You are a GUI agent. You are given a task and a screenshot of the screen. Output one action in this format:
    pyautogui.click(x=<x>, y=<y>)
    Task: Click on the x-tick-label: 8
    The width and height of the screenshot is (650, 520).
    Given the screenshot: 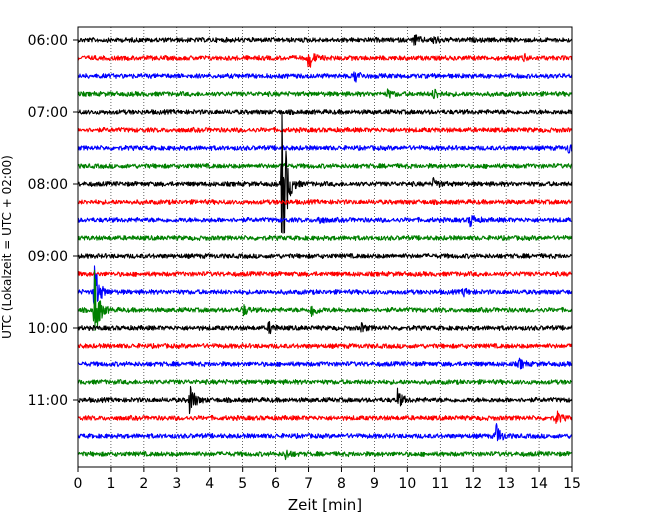 What is the action you would take?
    pyautogui.click(x=341, y=484)
    